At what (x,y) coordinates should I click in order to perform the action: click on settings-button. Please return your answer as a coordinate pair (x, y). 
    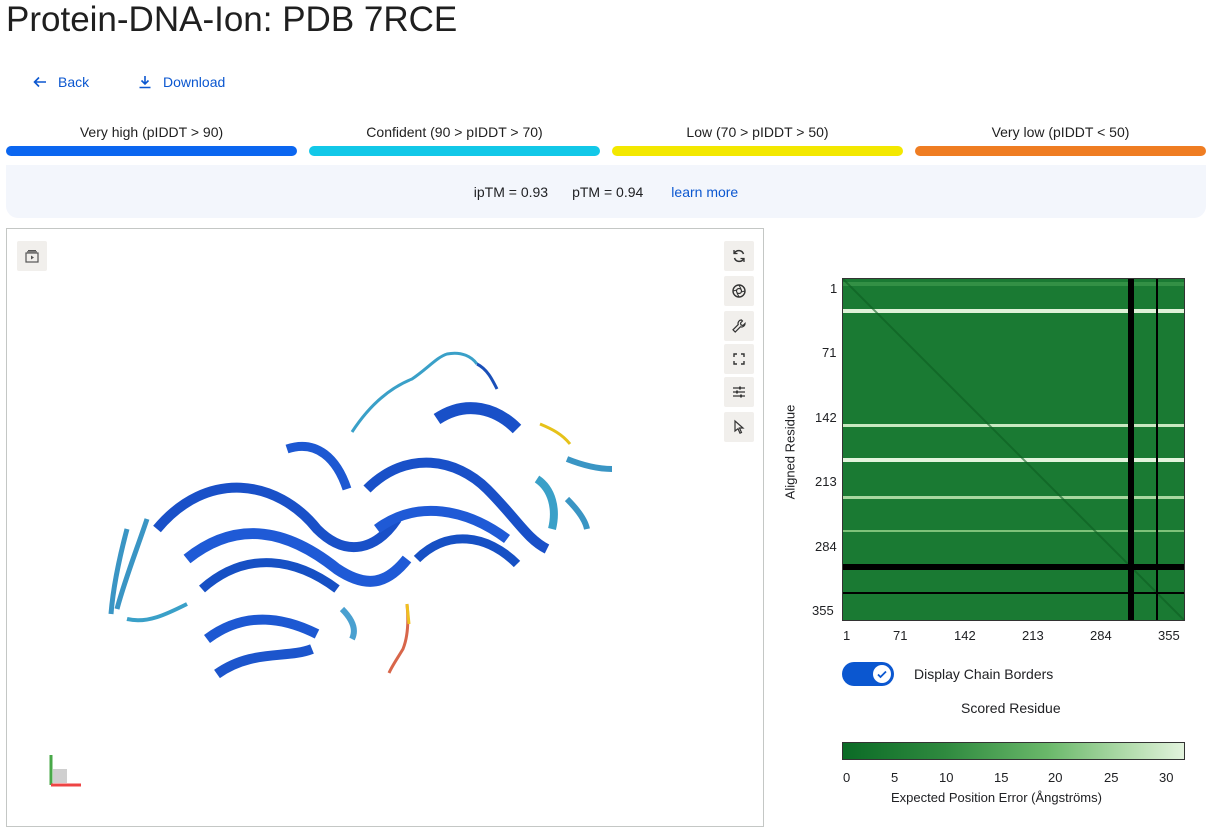
    Looking at the image, I should click on (739, 392).